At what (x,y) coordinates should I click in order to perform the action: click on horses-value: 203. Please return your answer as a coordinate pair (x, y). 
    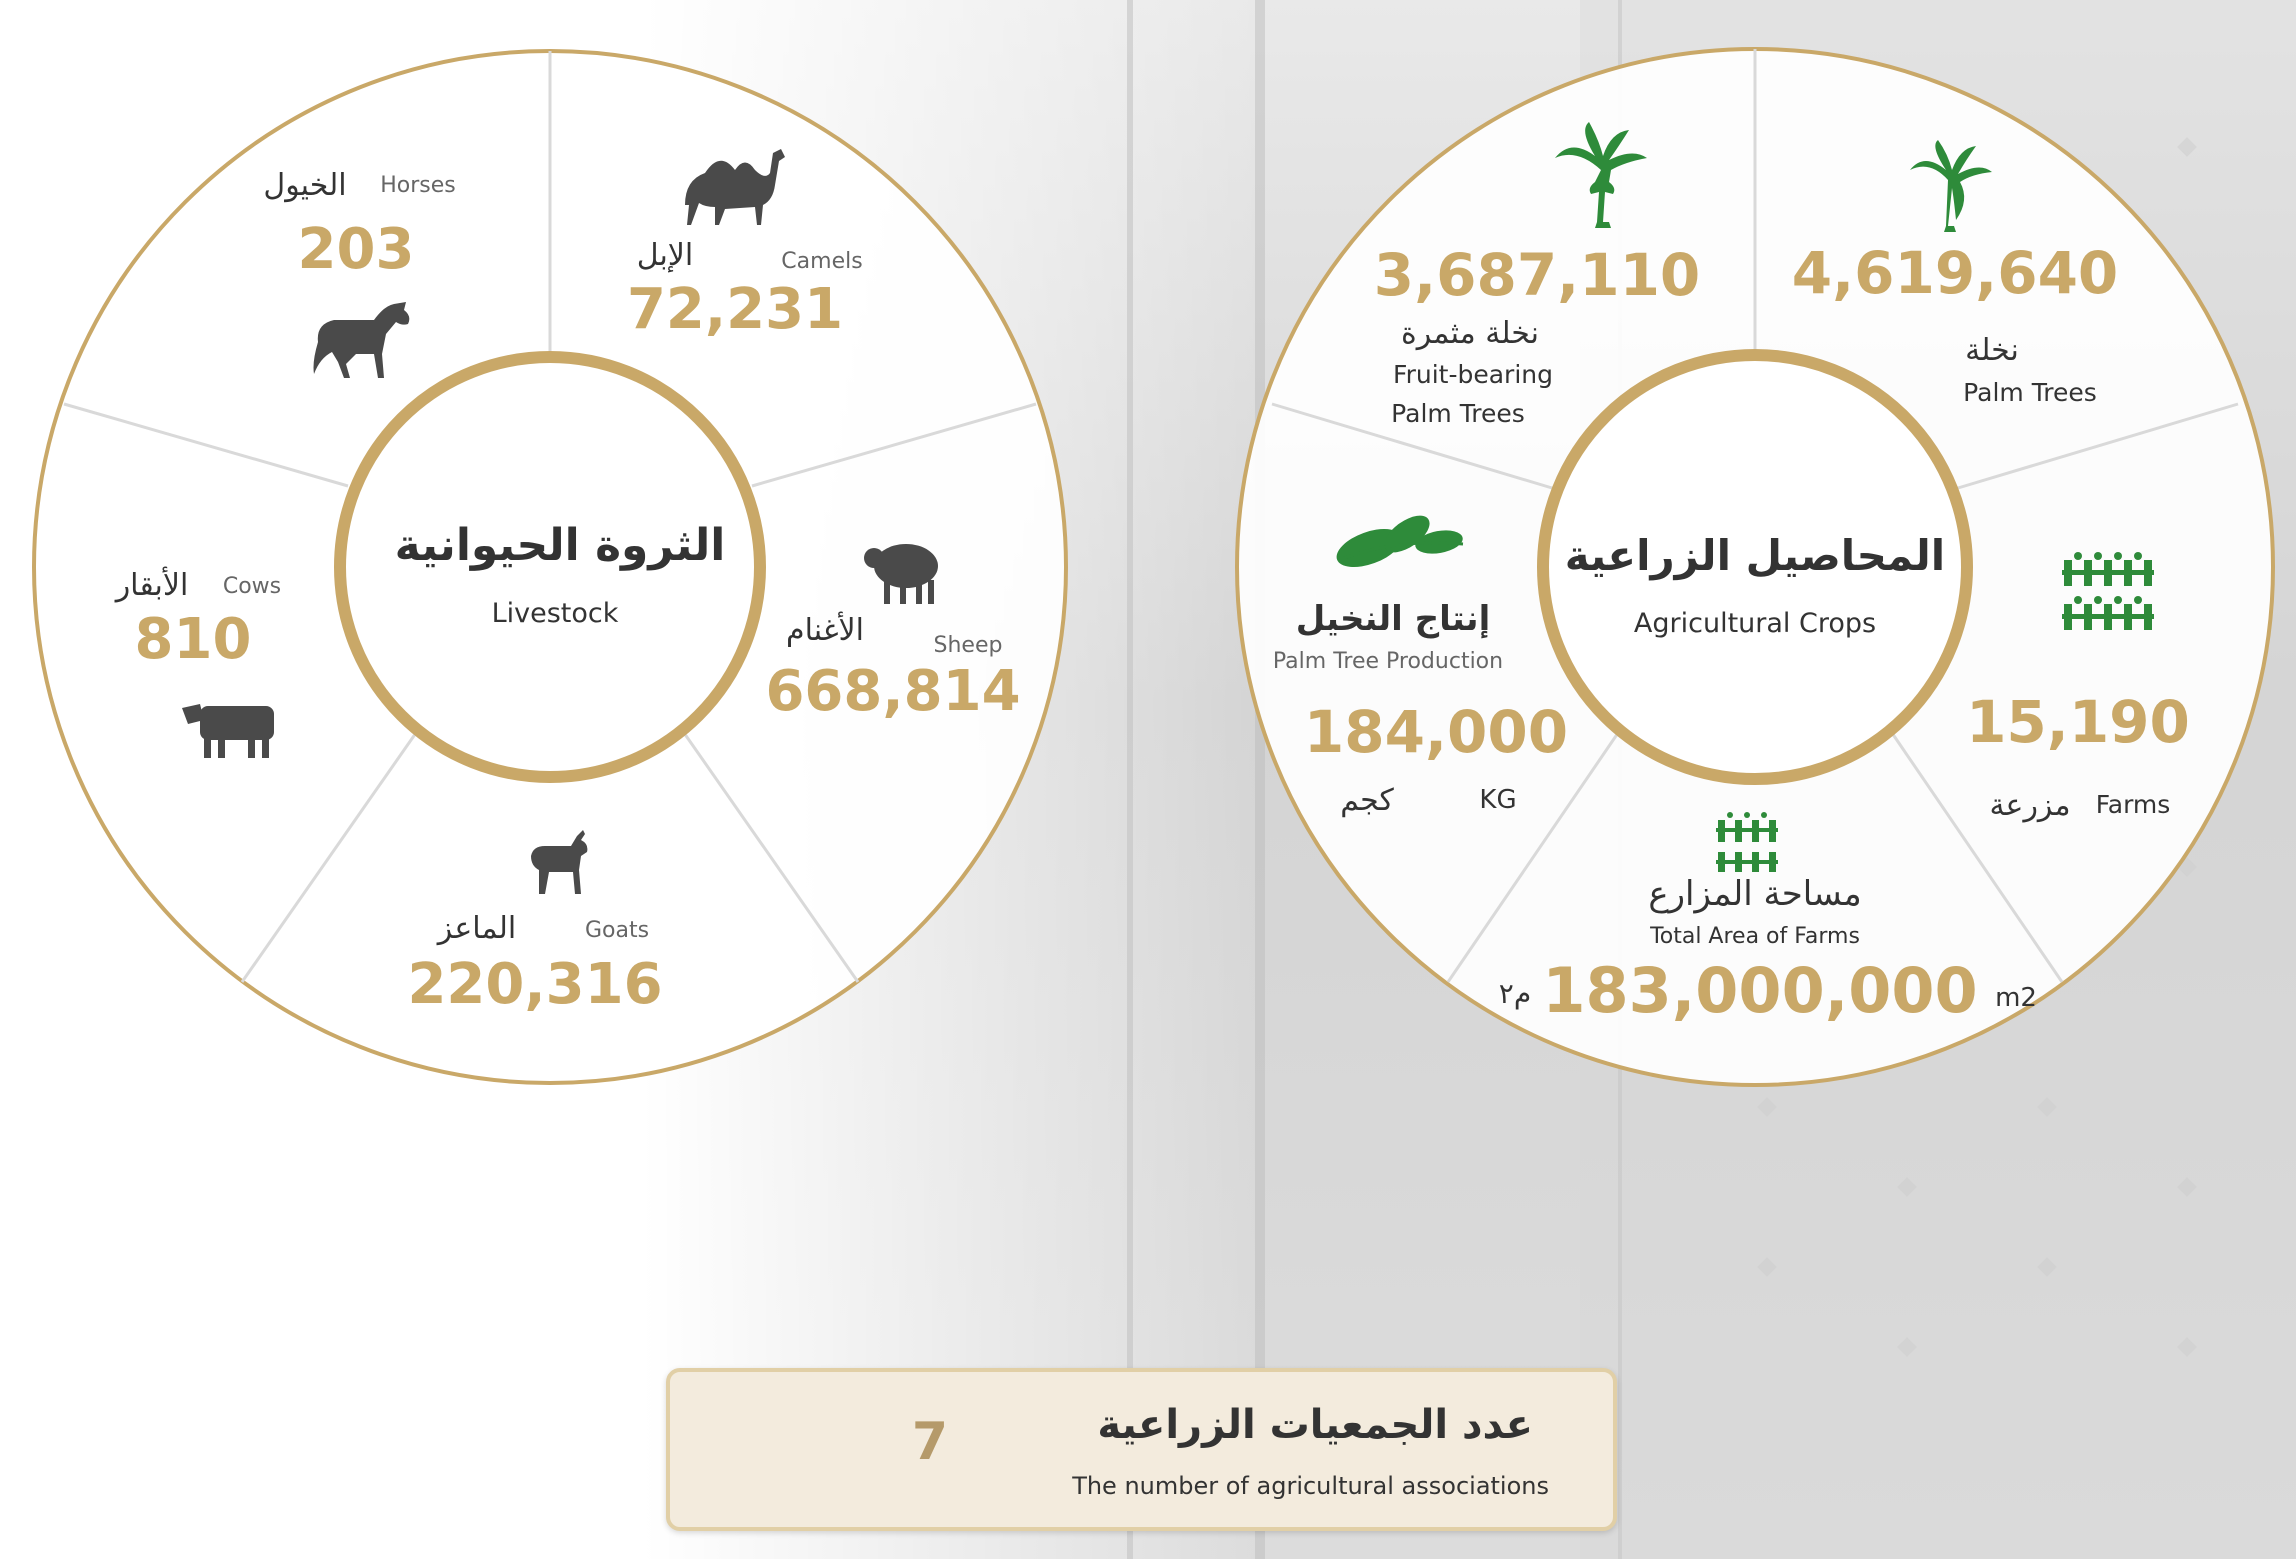
    Looking at the image, I should click on (356, 249).